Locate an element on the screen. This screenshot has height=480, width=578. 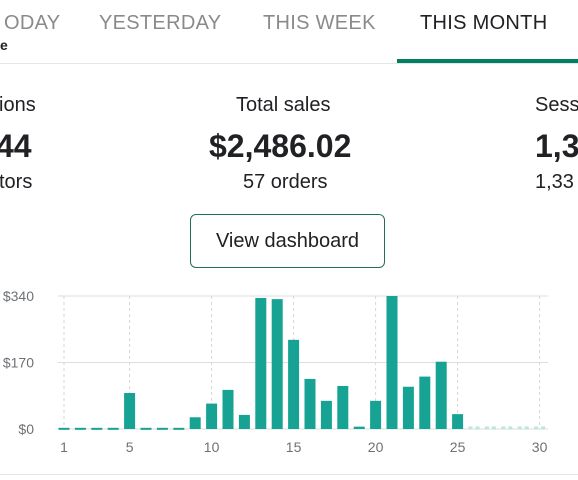
x-tick-label-0: 1 is located at coordinates (64, 447).